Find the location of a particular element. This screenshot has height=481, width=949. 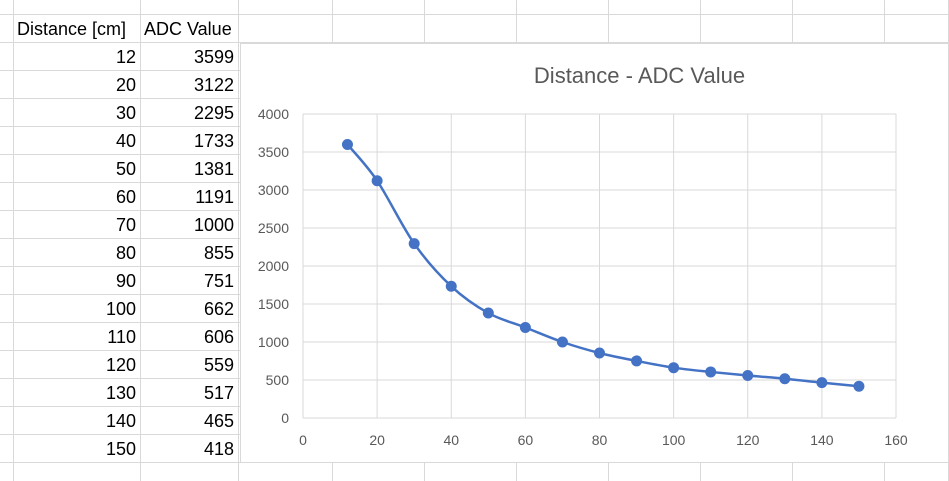

cell-distance: 90 is located at coordinates (77, 281).